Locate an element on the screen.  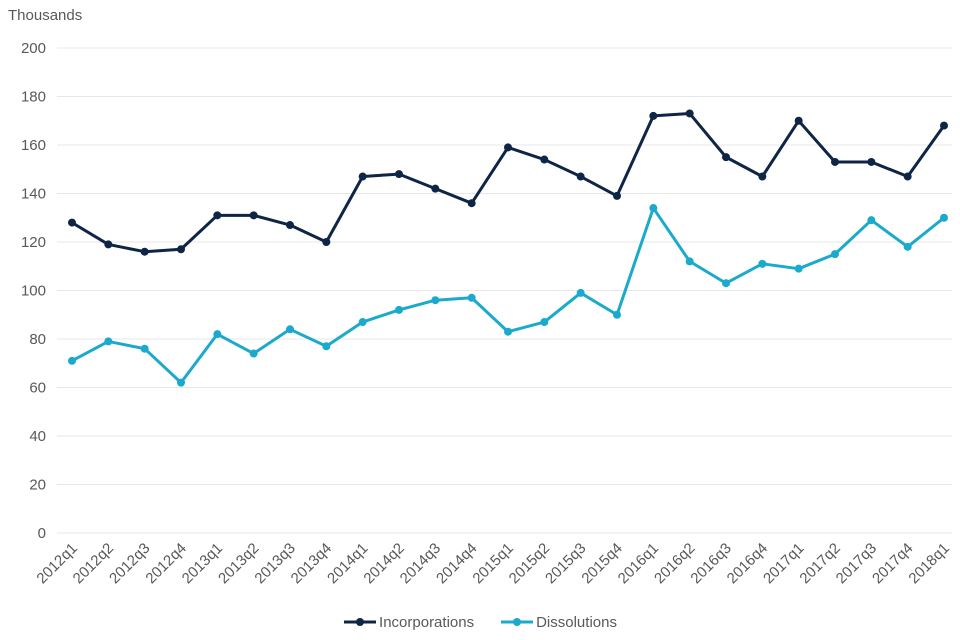
legend-item-incorporations: Incorporations is located at coordinates (408, 622).